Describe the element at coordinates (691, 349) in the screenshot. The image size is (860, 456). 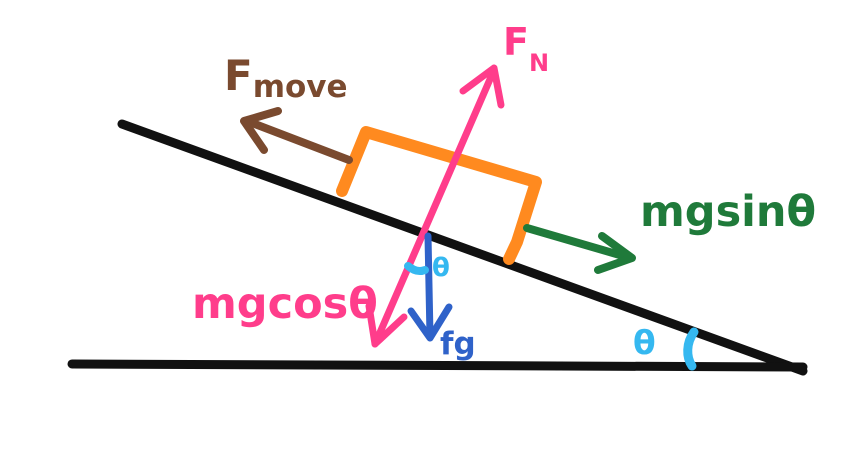
I see `theta-mark-base` at that location.